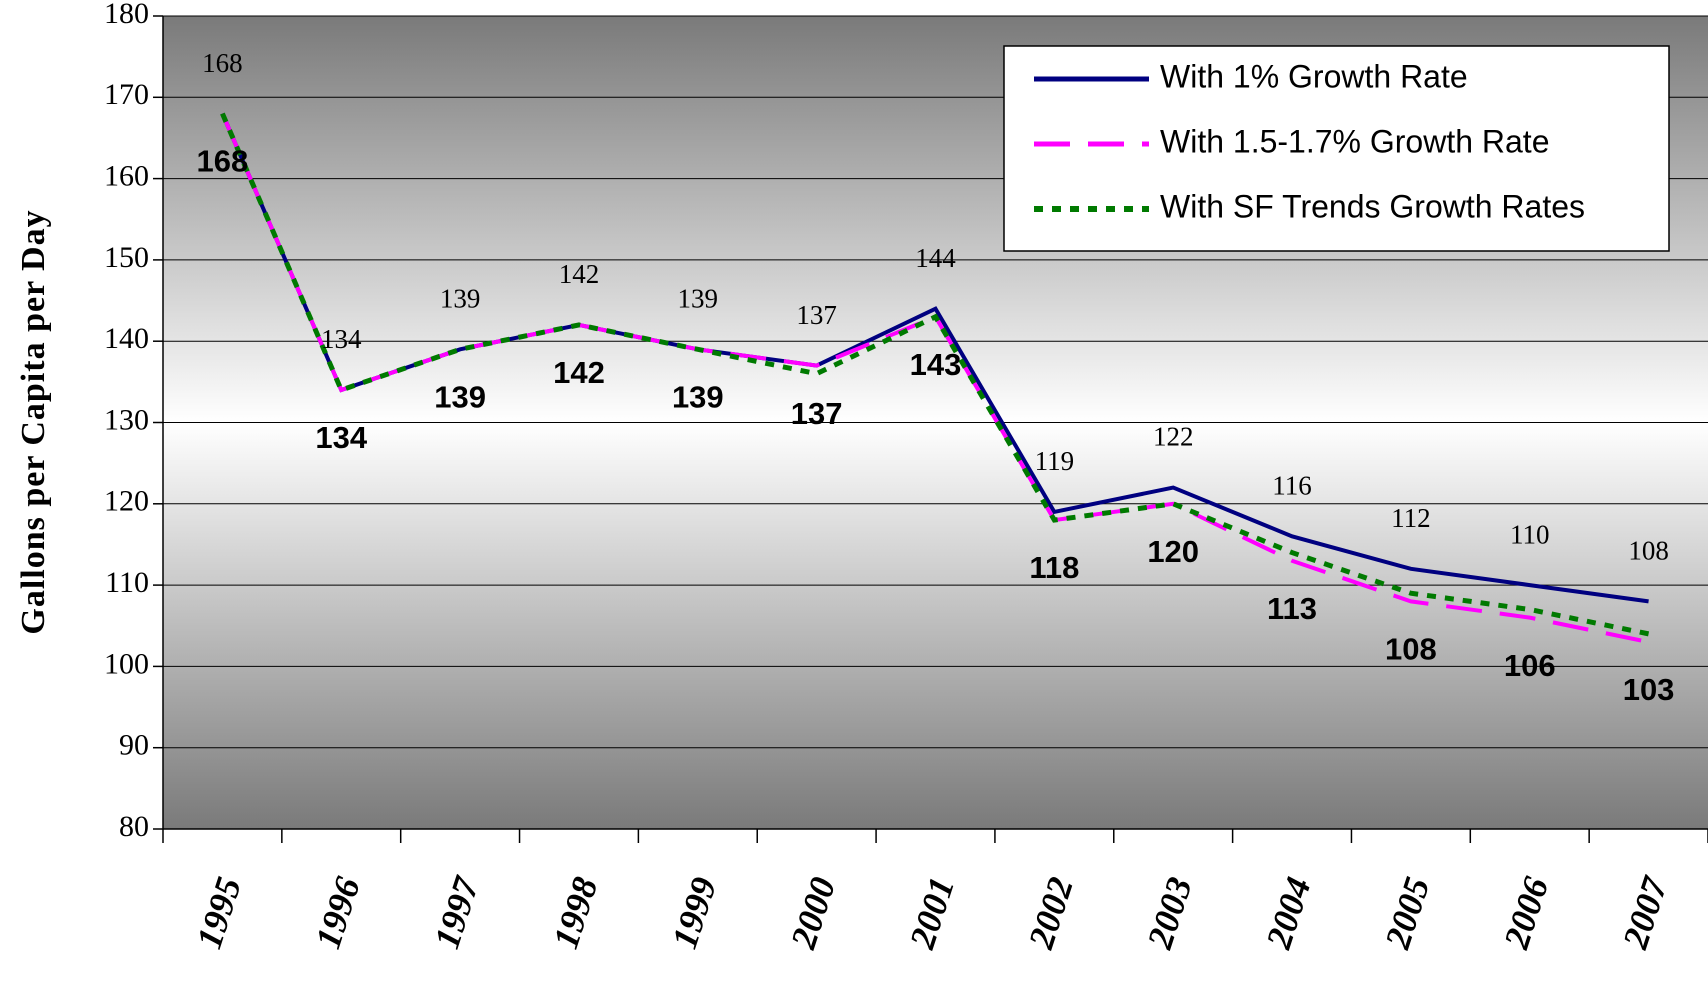  What do you see at coordinates (1314, 76) in the screenshot?
I see `legend-label: With 1% Growth Rate` at bounding box center [1314, 76].